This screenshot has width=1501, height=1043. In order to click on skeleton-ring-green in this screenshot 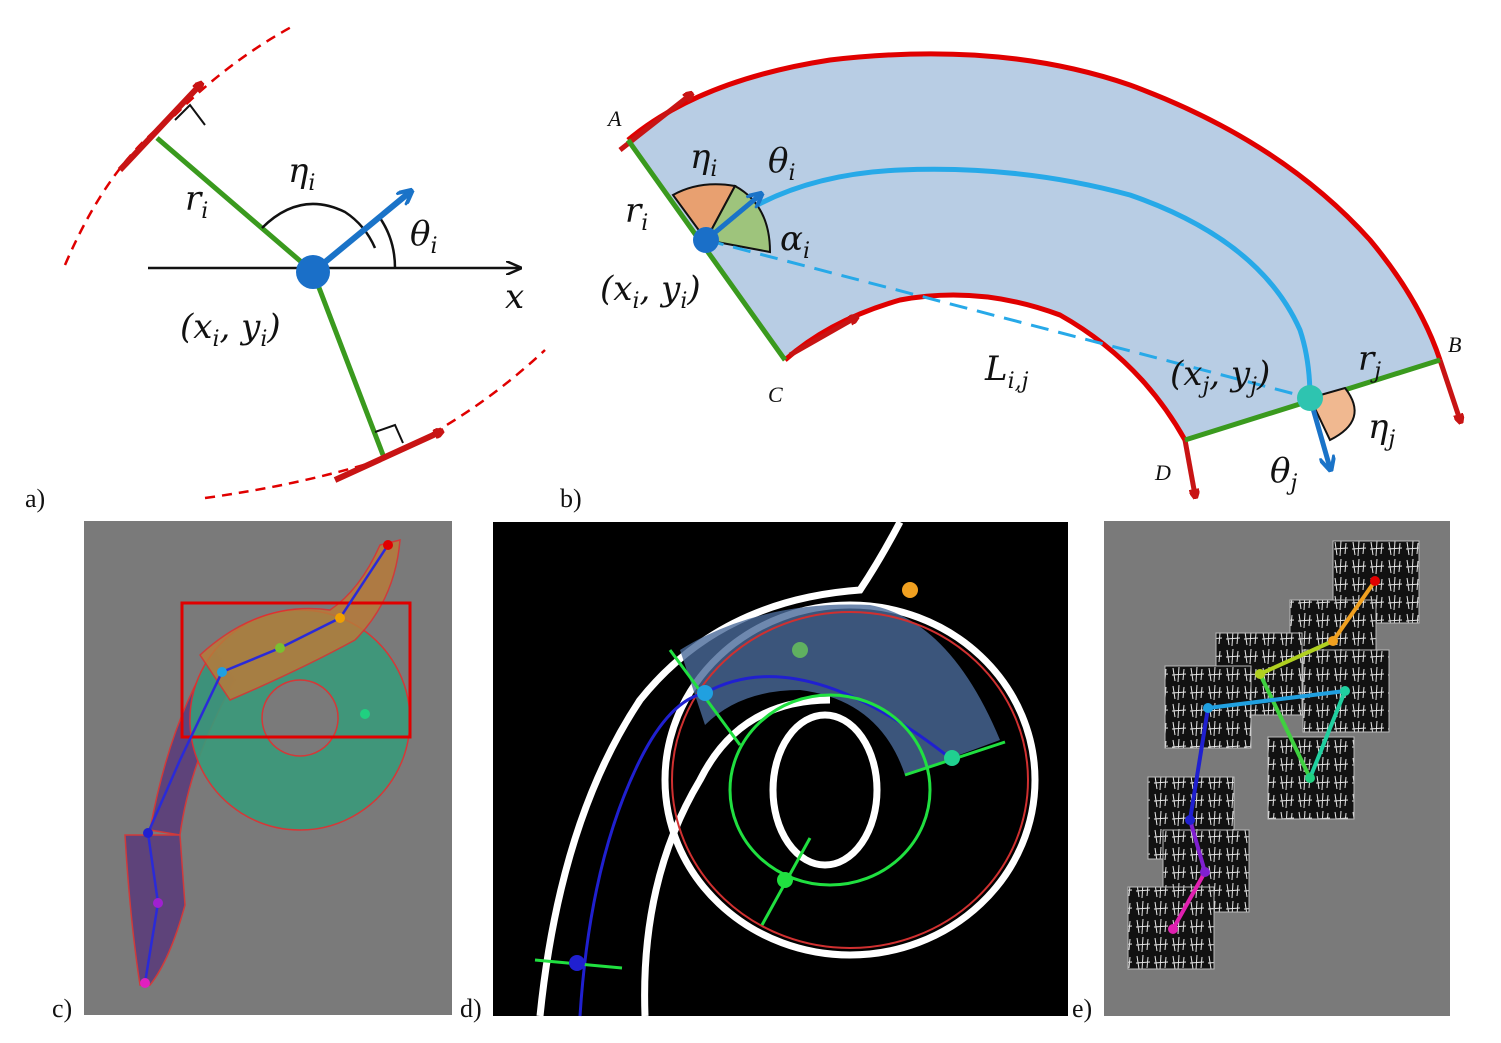, I will do `click(830, 790)`.